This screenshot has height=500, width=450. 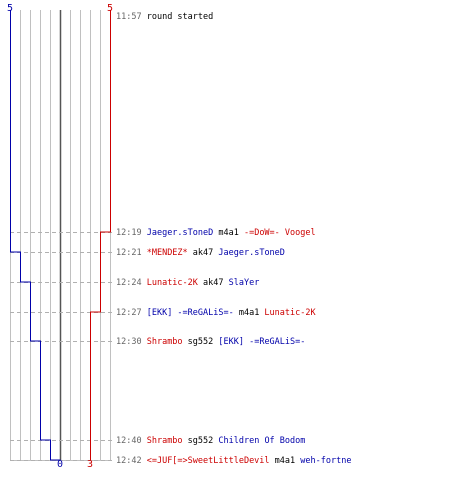 I want to click on event-time: 12:40, so click(x=131, y=441).